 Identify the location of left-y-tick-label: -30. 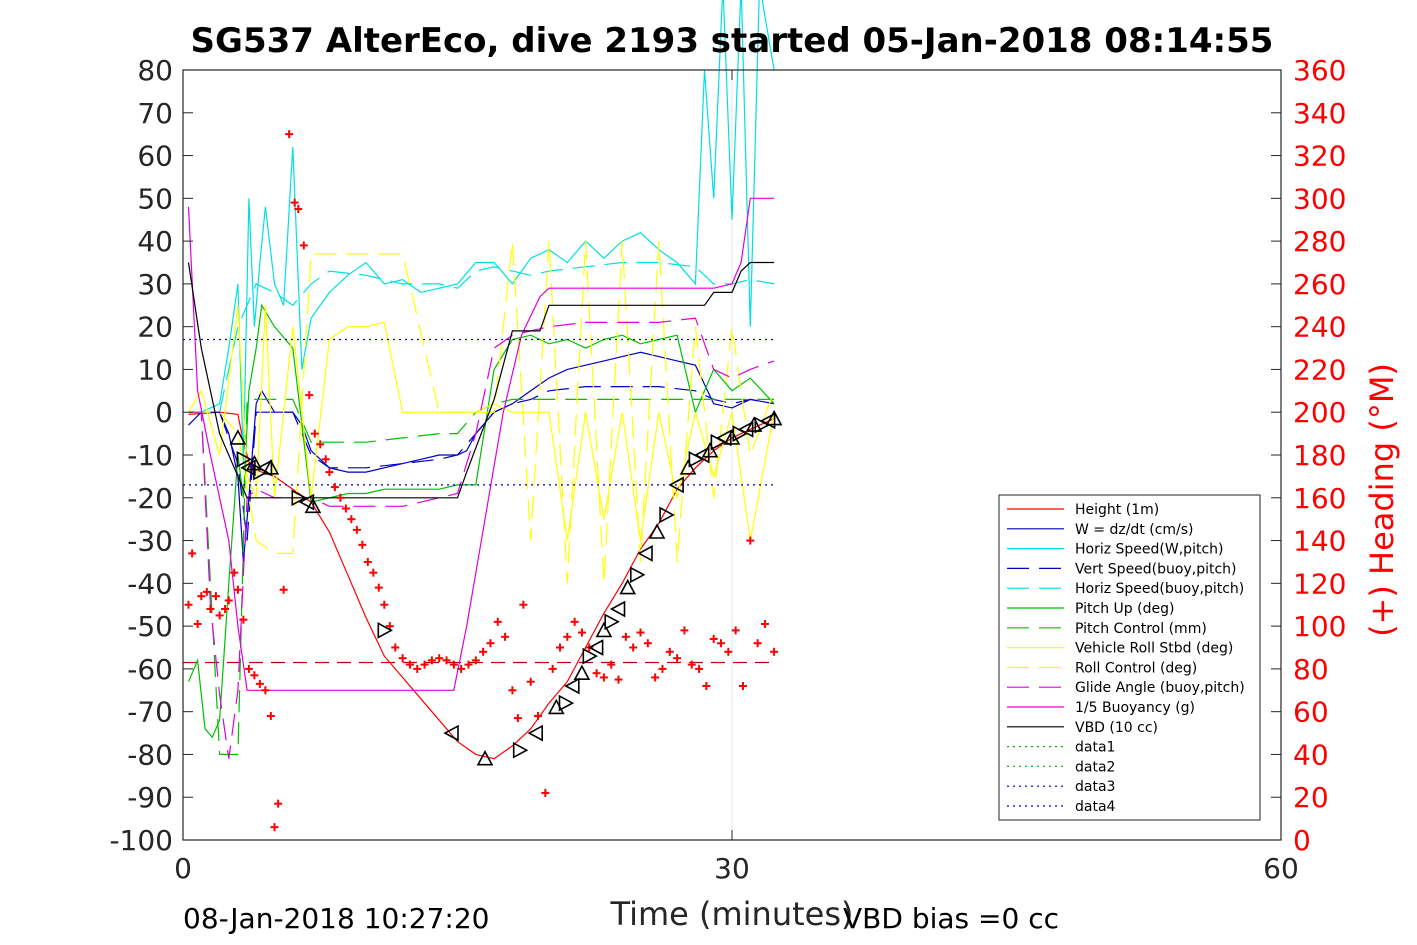
(150, 541).